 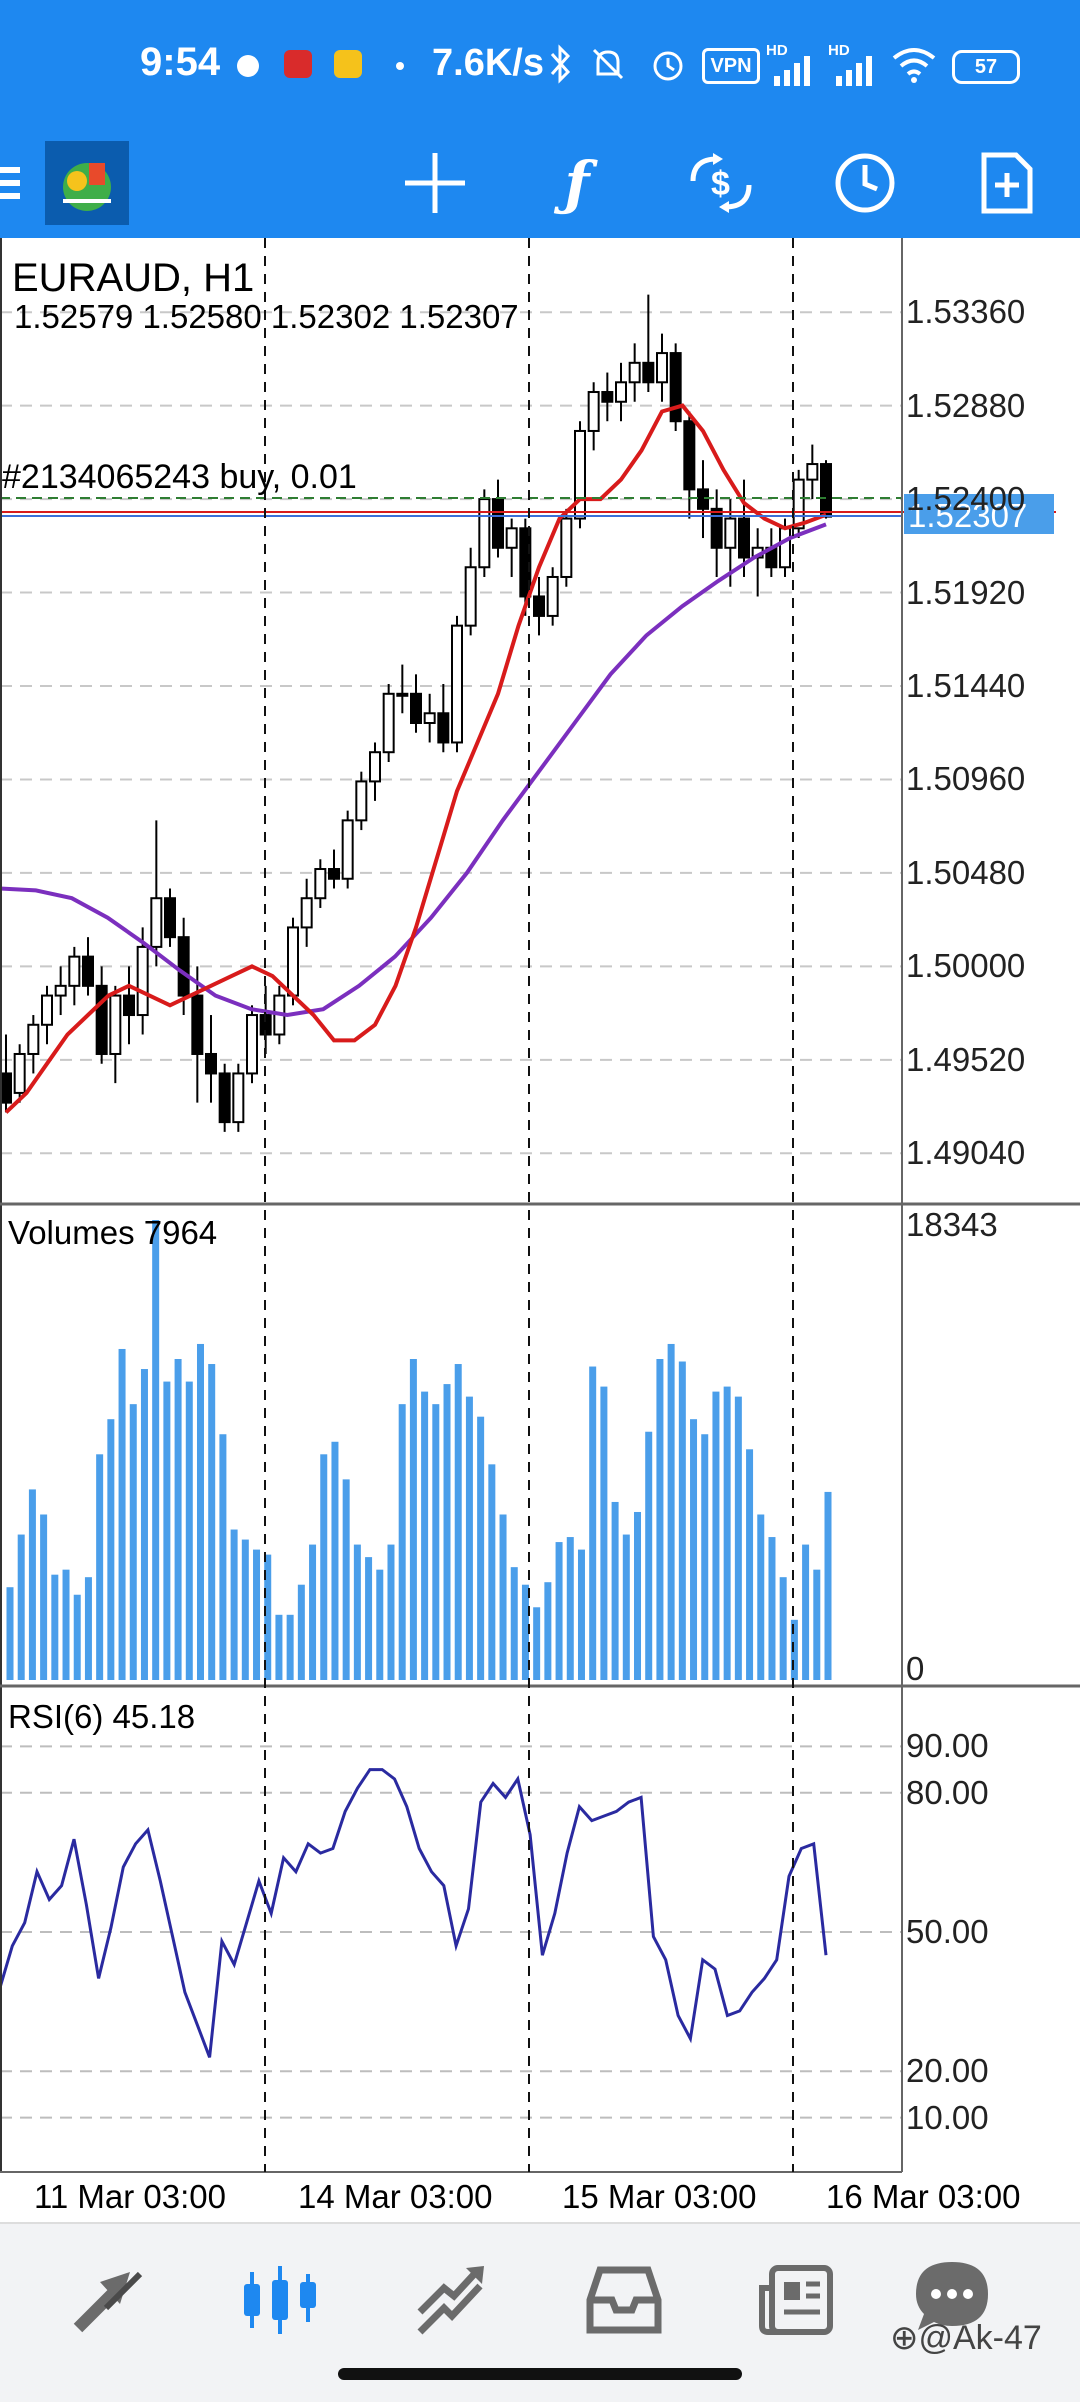 What do you see at coordinates (947, 2071) in the screenshot?
I see `rsi-level-label: 20.00` at bounding box center [947, 2071].